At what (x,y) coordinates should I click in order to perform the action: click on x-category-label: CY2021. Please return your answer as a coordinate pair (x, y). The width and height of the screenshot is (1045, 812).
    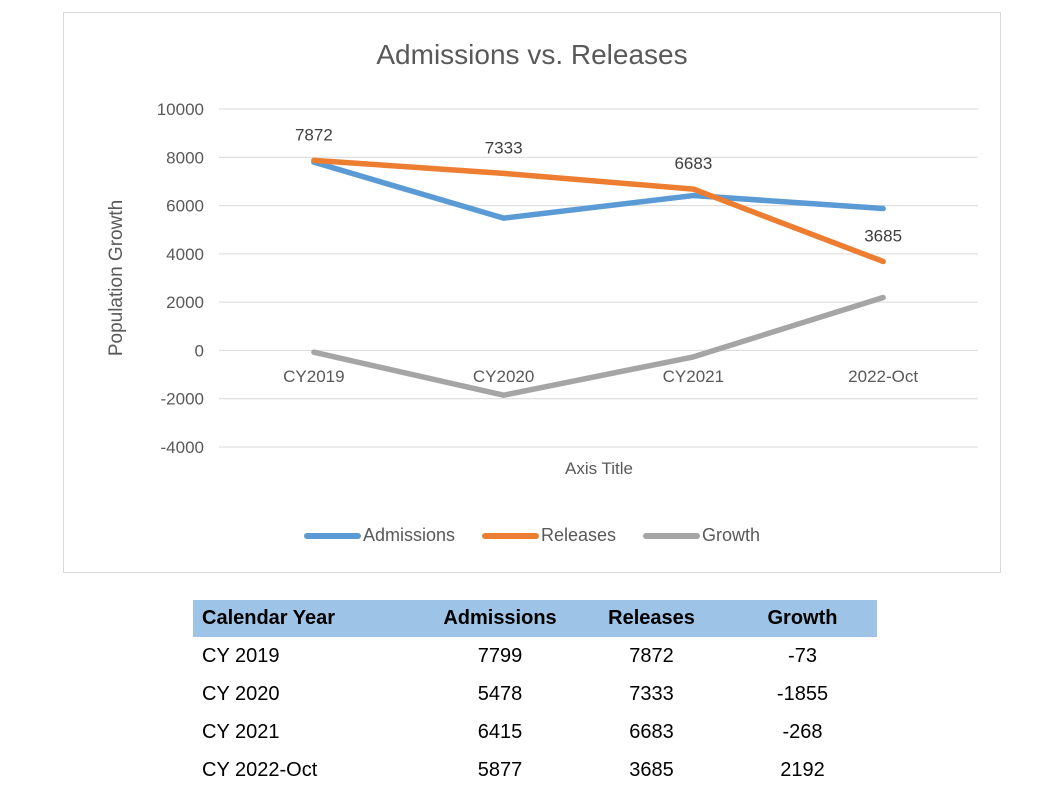
    Looking at the image, I should click on (693, 376).